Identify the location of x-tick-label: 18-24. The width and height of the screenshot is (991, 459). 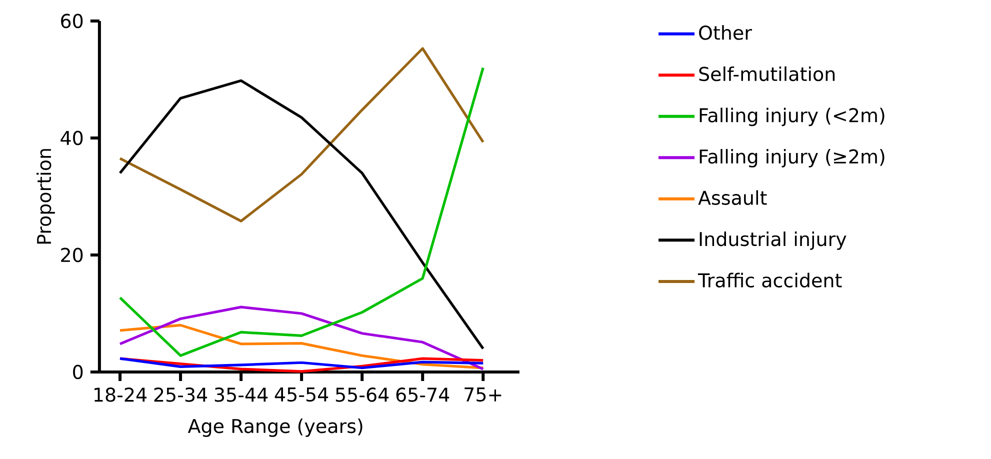
(120, 395).